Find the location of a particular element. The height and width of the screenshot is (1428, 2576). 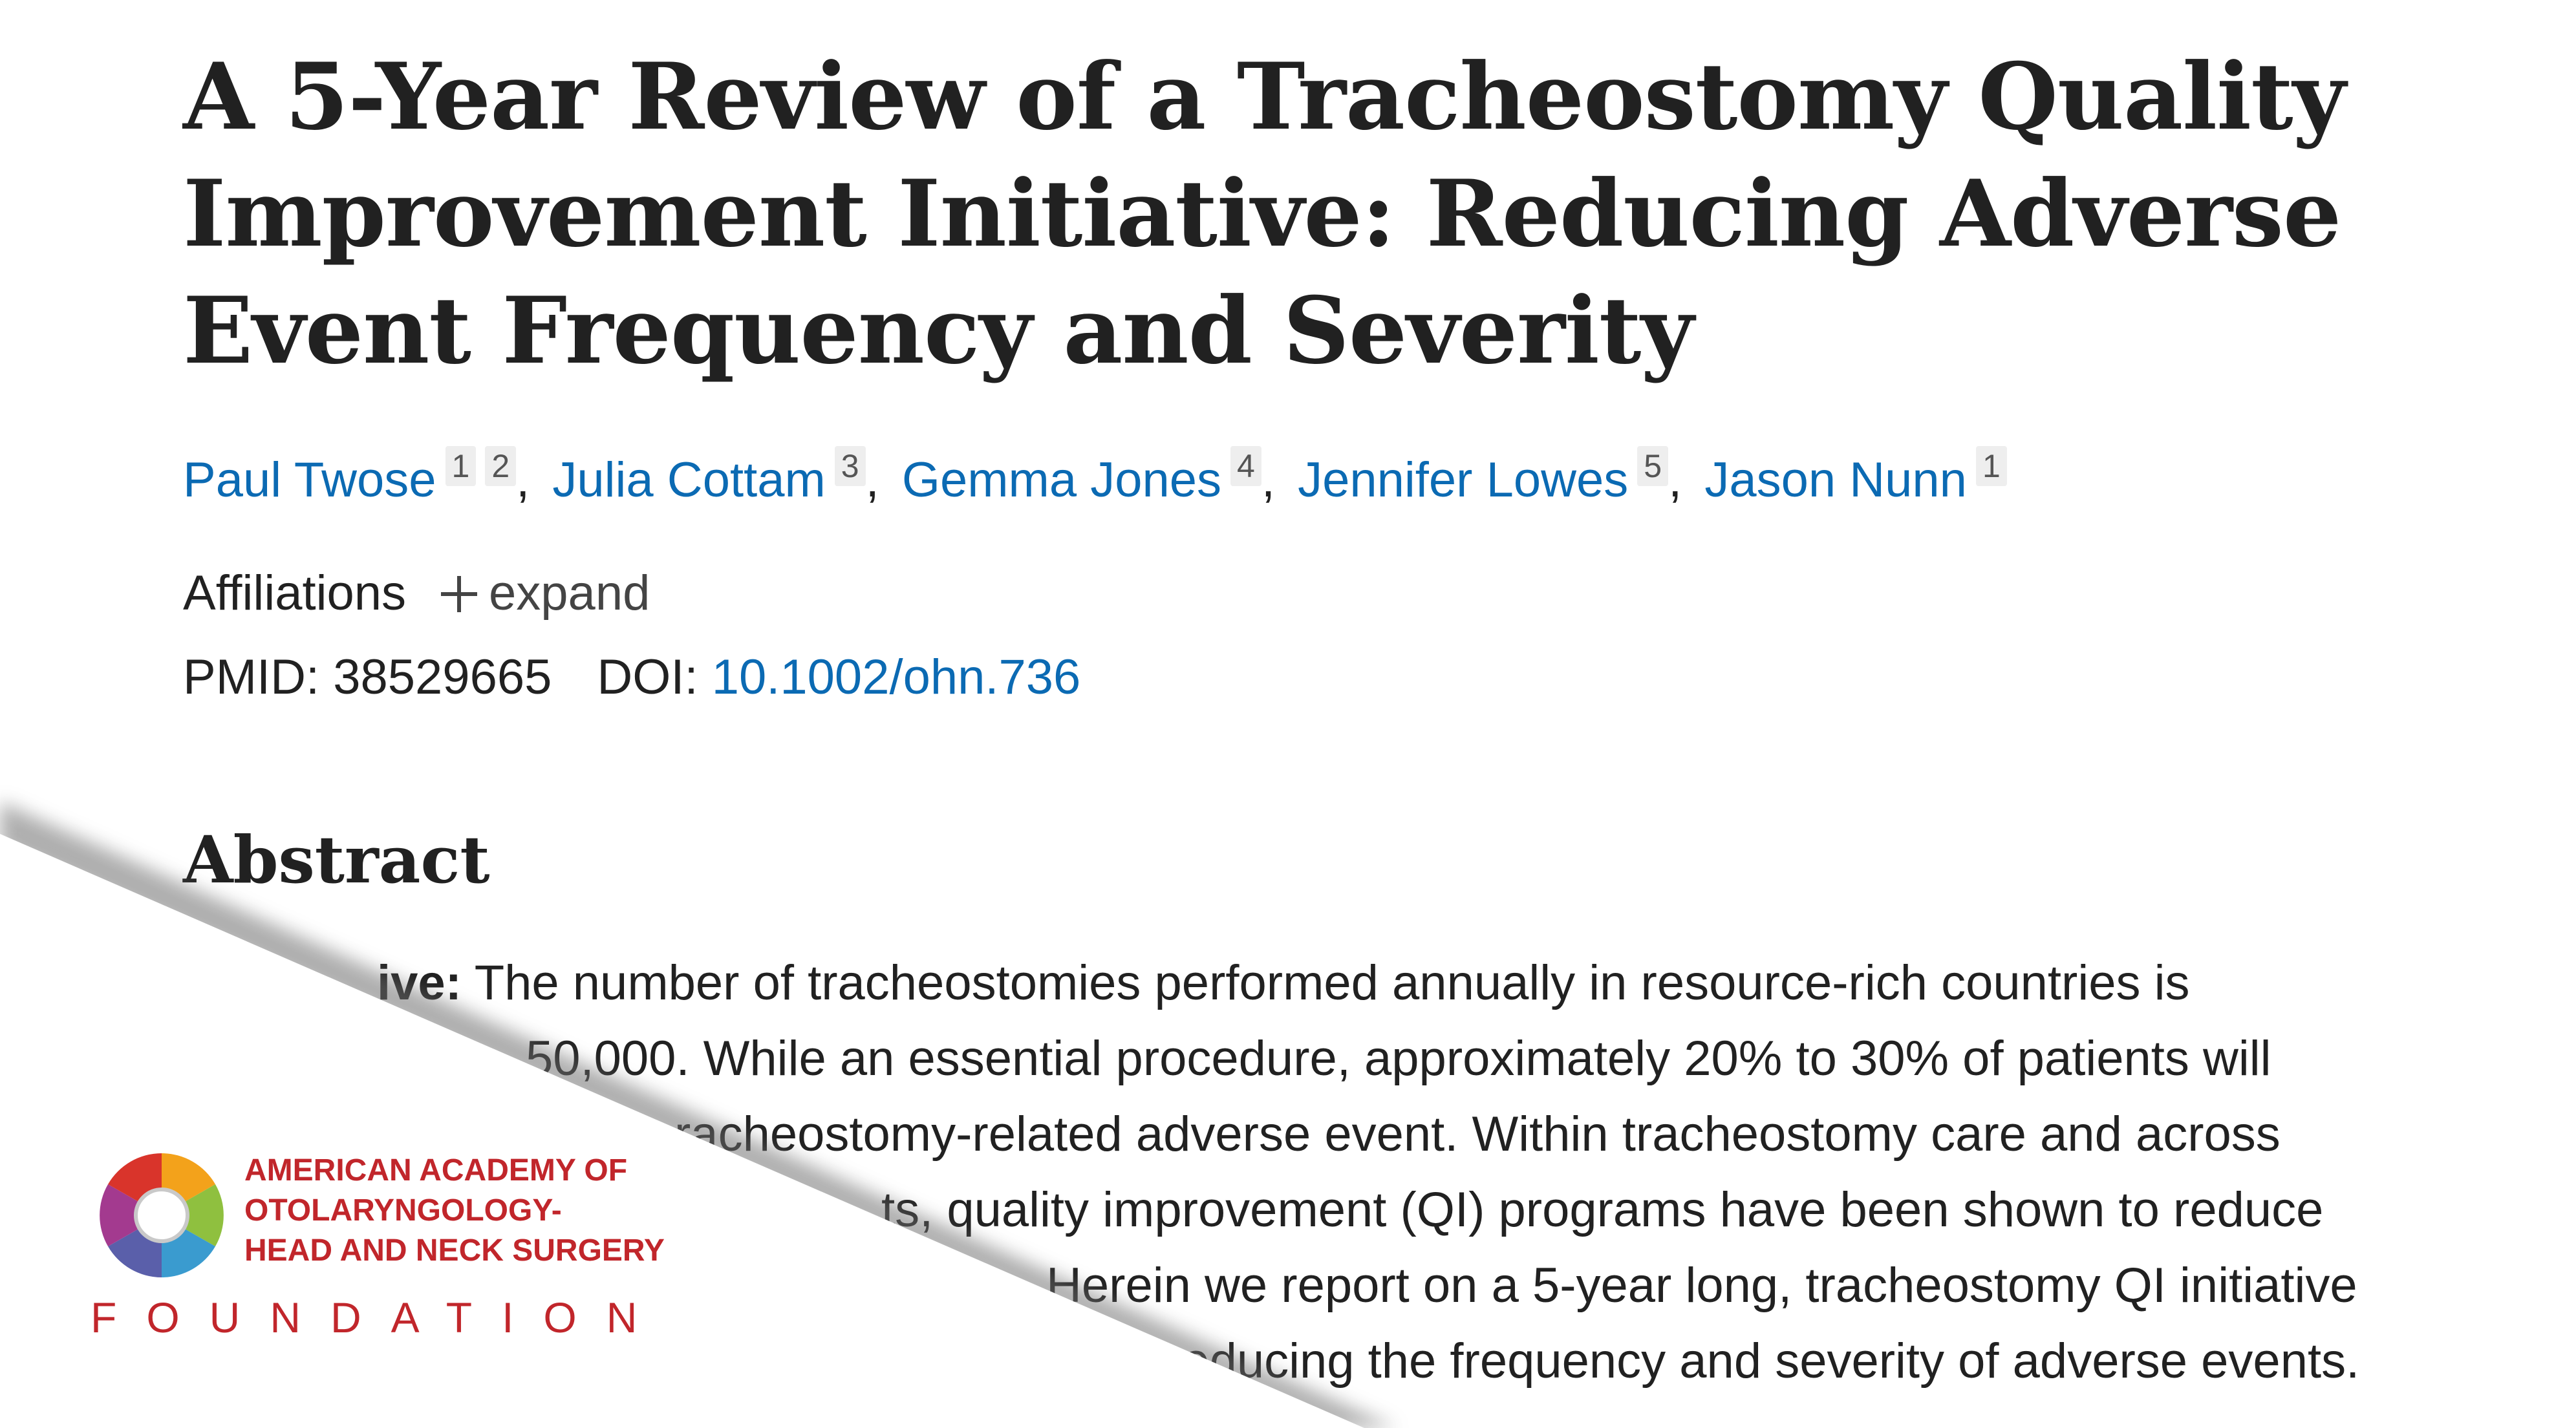

author-link: Jason Nunn is located at coordinates (1835, 480).